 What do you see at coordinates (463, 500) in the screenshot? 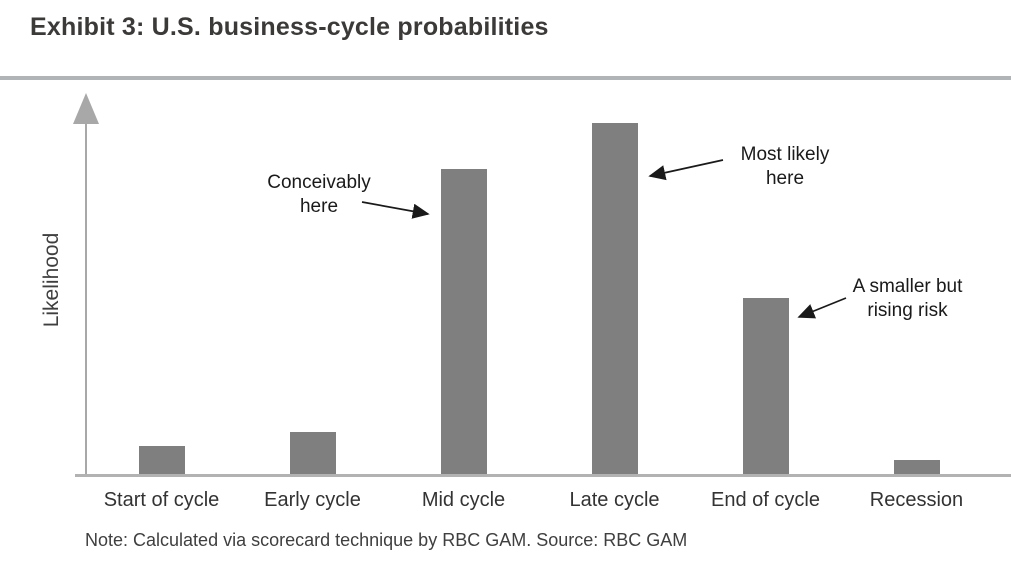
I see `x-axis-label-mid-cycle: Mid cycle` at bounding box center [463, 500].